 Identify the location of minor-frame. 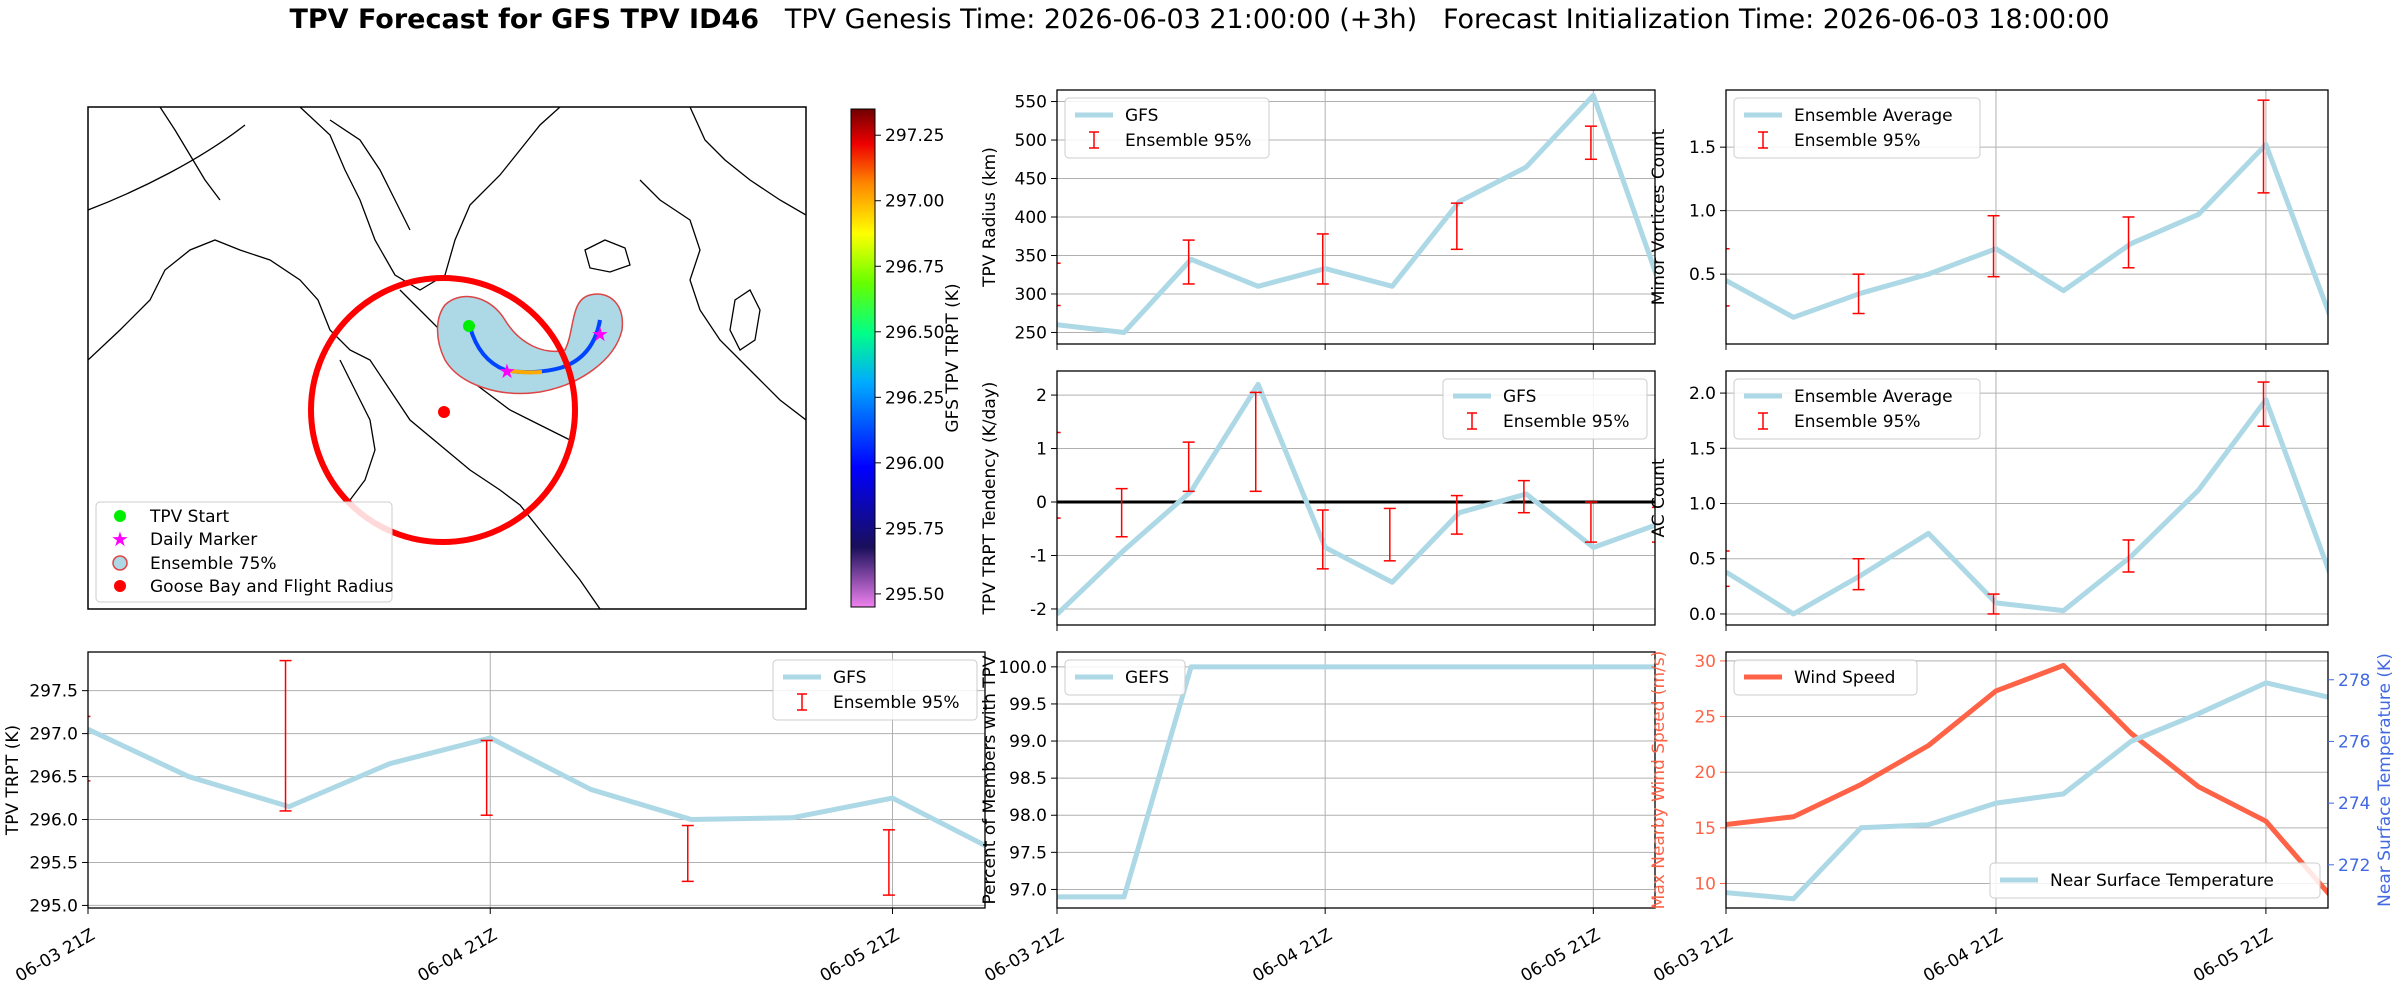
(2027, 217).